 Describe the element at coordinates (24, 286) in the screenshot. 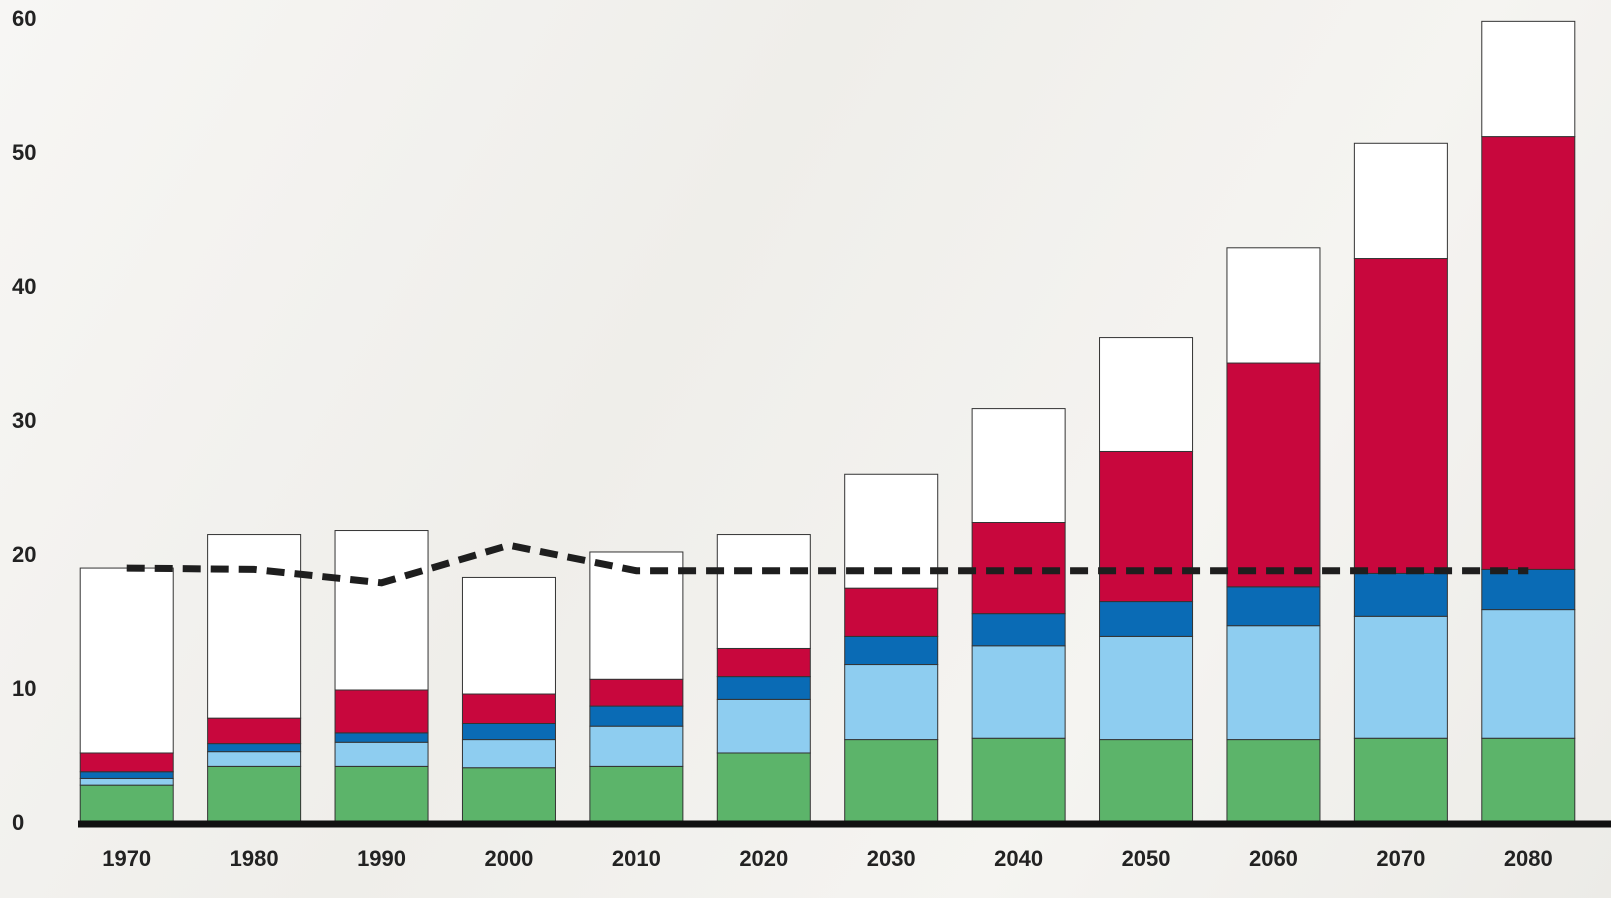

I see `y-tick-label: 40` at that location.